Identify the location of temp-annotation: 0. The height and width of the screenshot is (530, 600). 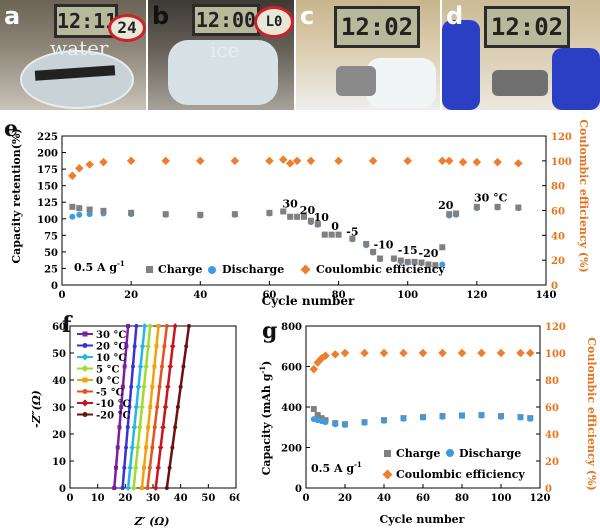
(335, 226).